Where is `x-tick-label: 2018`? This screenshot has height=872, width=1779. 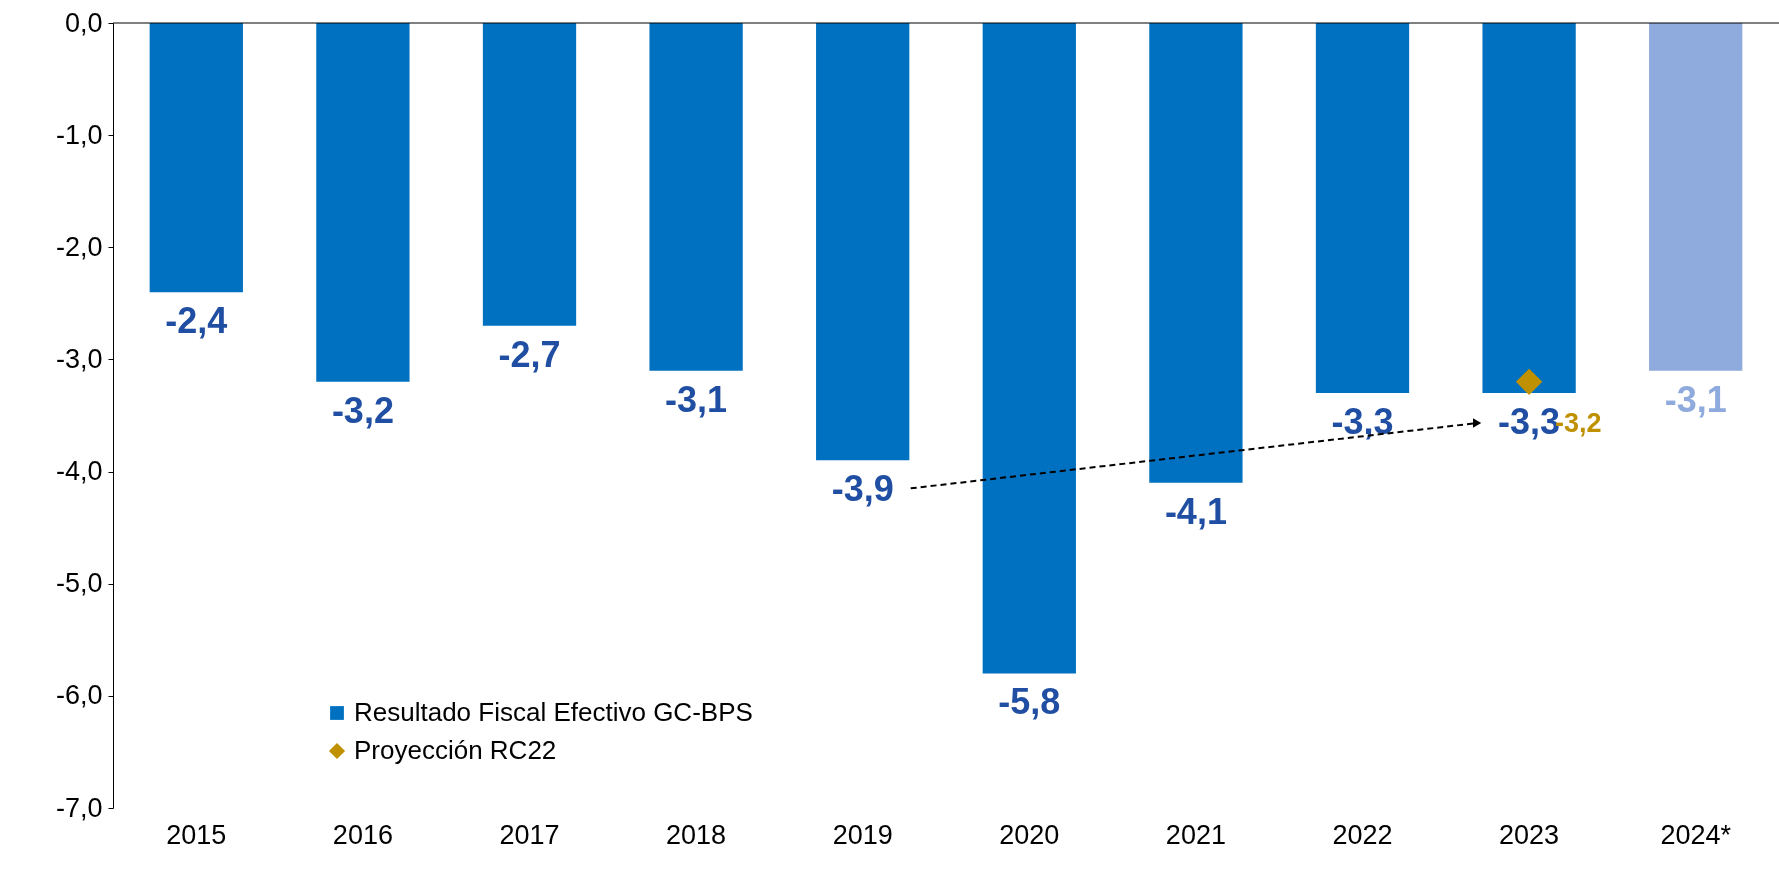
x-tick-label: 2018 is located at coordinates (696, 834).